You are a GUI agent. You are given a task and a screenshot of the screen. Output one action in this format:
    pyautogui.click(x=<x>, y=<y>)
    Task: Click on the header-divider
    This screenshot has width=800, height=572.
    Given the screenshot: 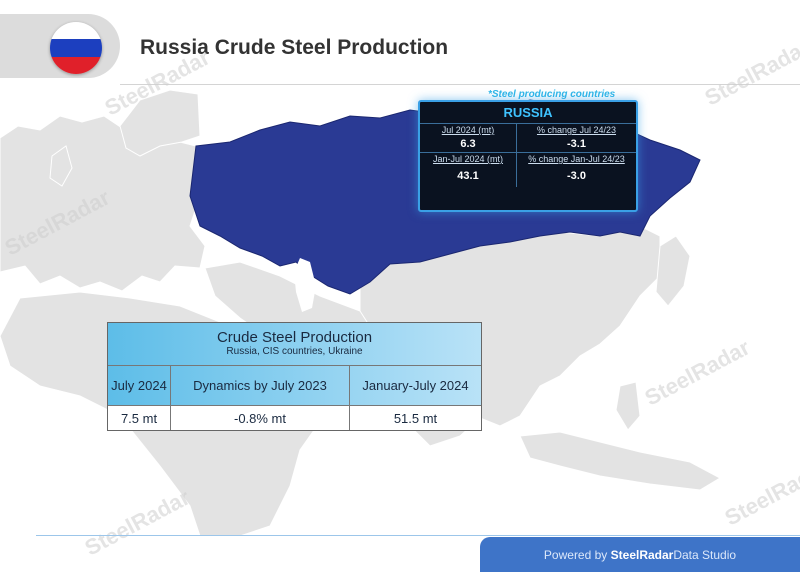 What is the action you would take?
    pyautogui.click(x=460, y=84)
    